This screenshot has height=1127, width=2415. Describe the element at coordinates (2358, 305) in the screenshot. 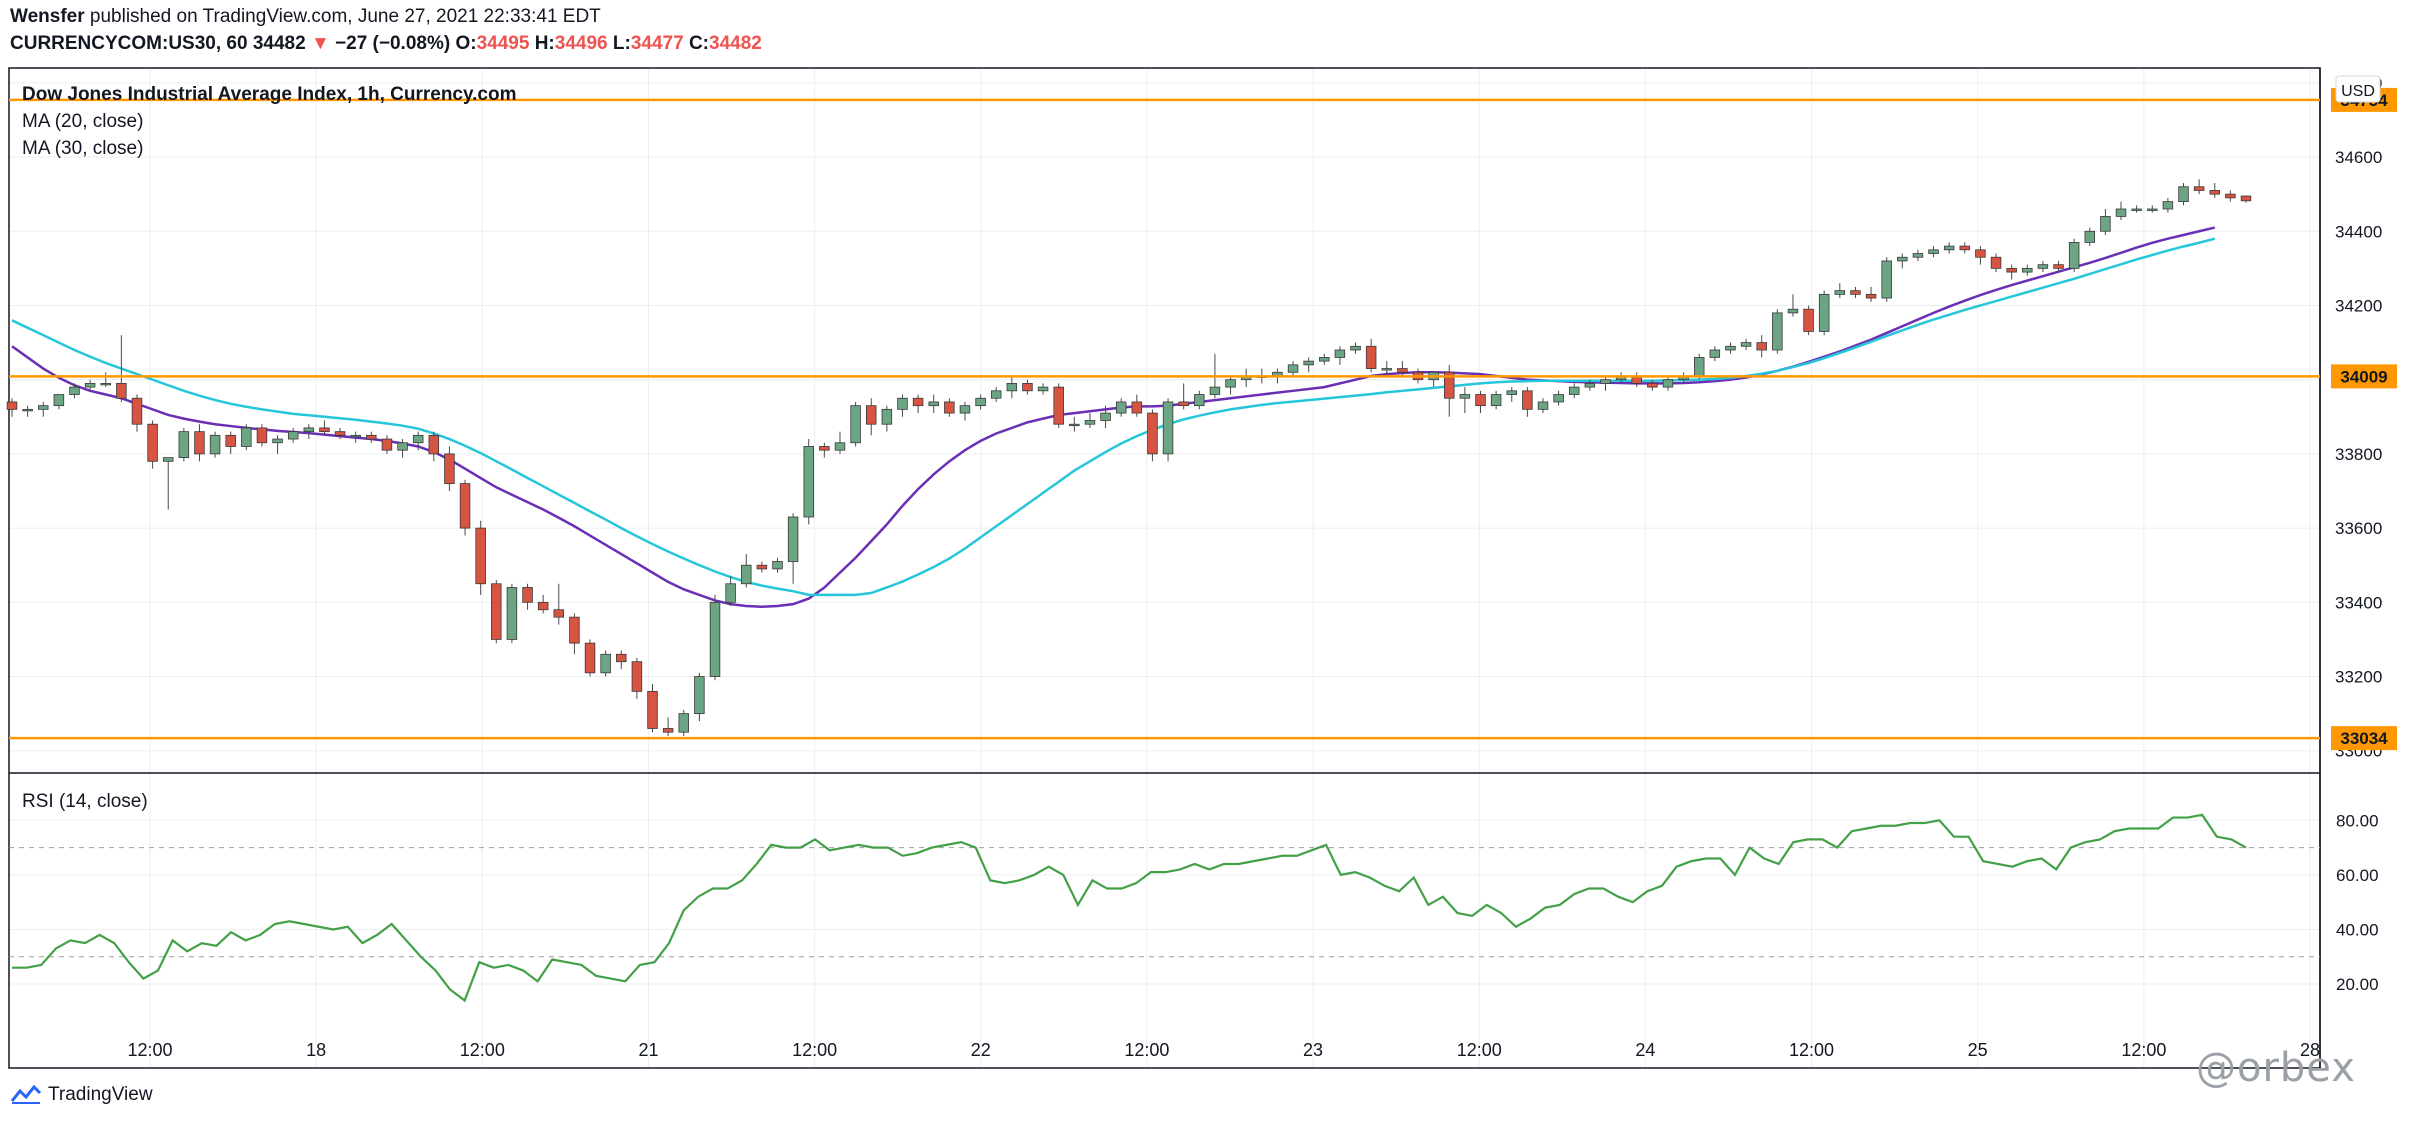

I see `price-tick-label: 34200` at that location.